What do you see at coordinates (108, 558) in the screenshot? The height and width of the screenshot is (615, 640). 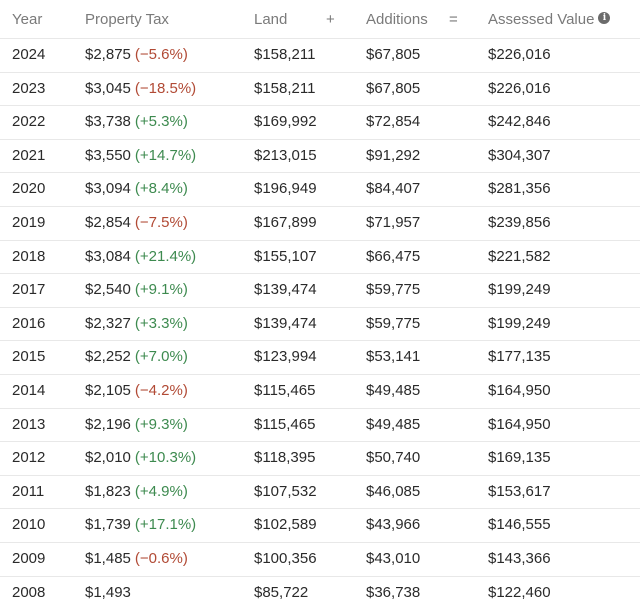 I see `tax-amount: $1,485` at bounding box center [108, 558].